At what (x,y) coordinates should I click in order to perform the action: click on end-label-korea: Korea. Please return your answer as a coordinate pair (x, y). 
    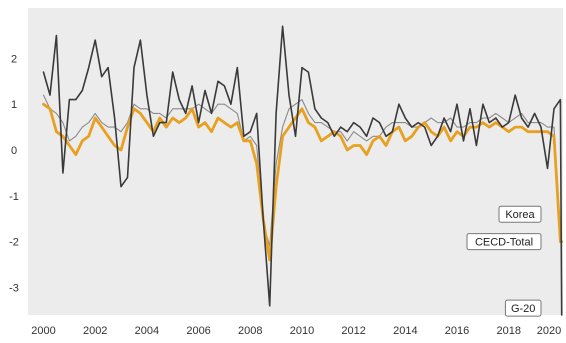
    Looking at the image, I should click on (520, 214).